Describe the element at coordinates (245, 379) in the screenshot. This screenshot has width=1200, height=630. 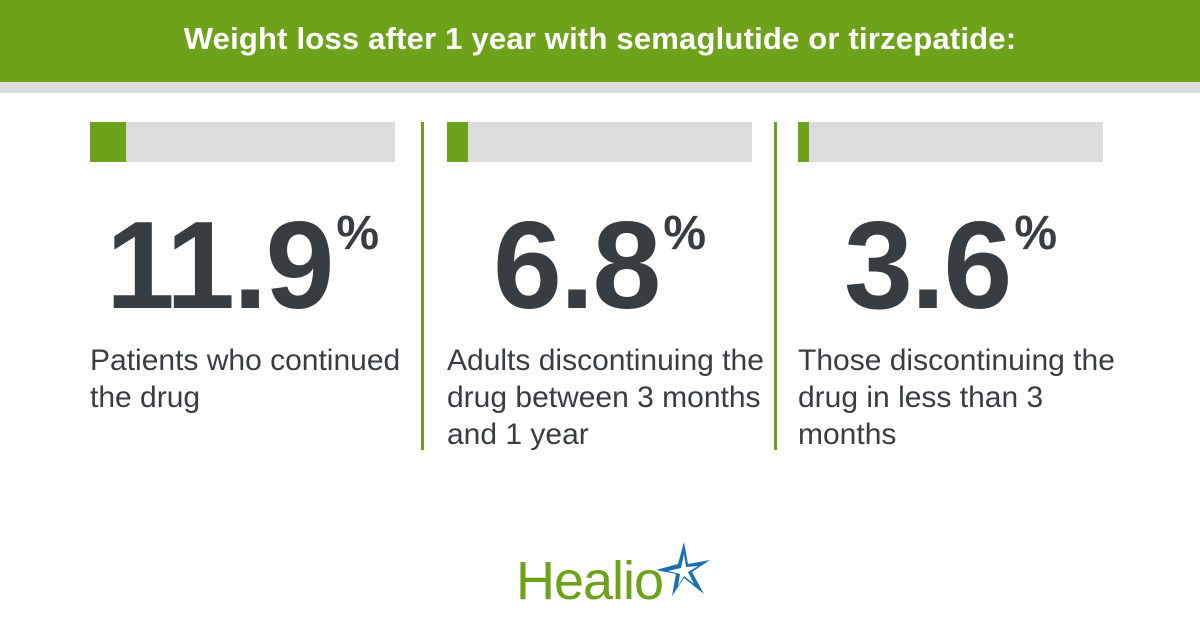
I see `stat-description: Patients who continued the drug` at that location.